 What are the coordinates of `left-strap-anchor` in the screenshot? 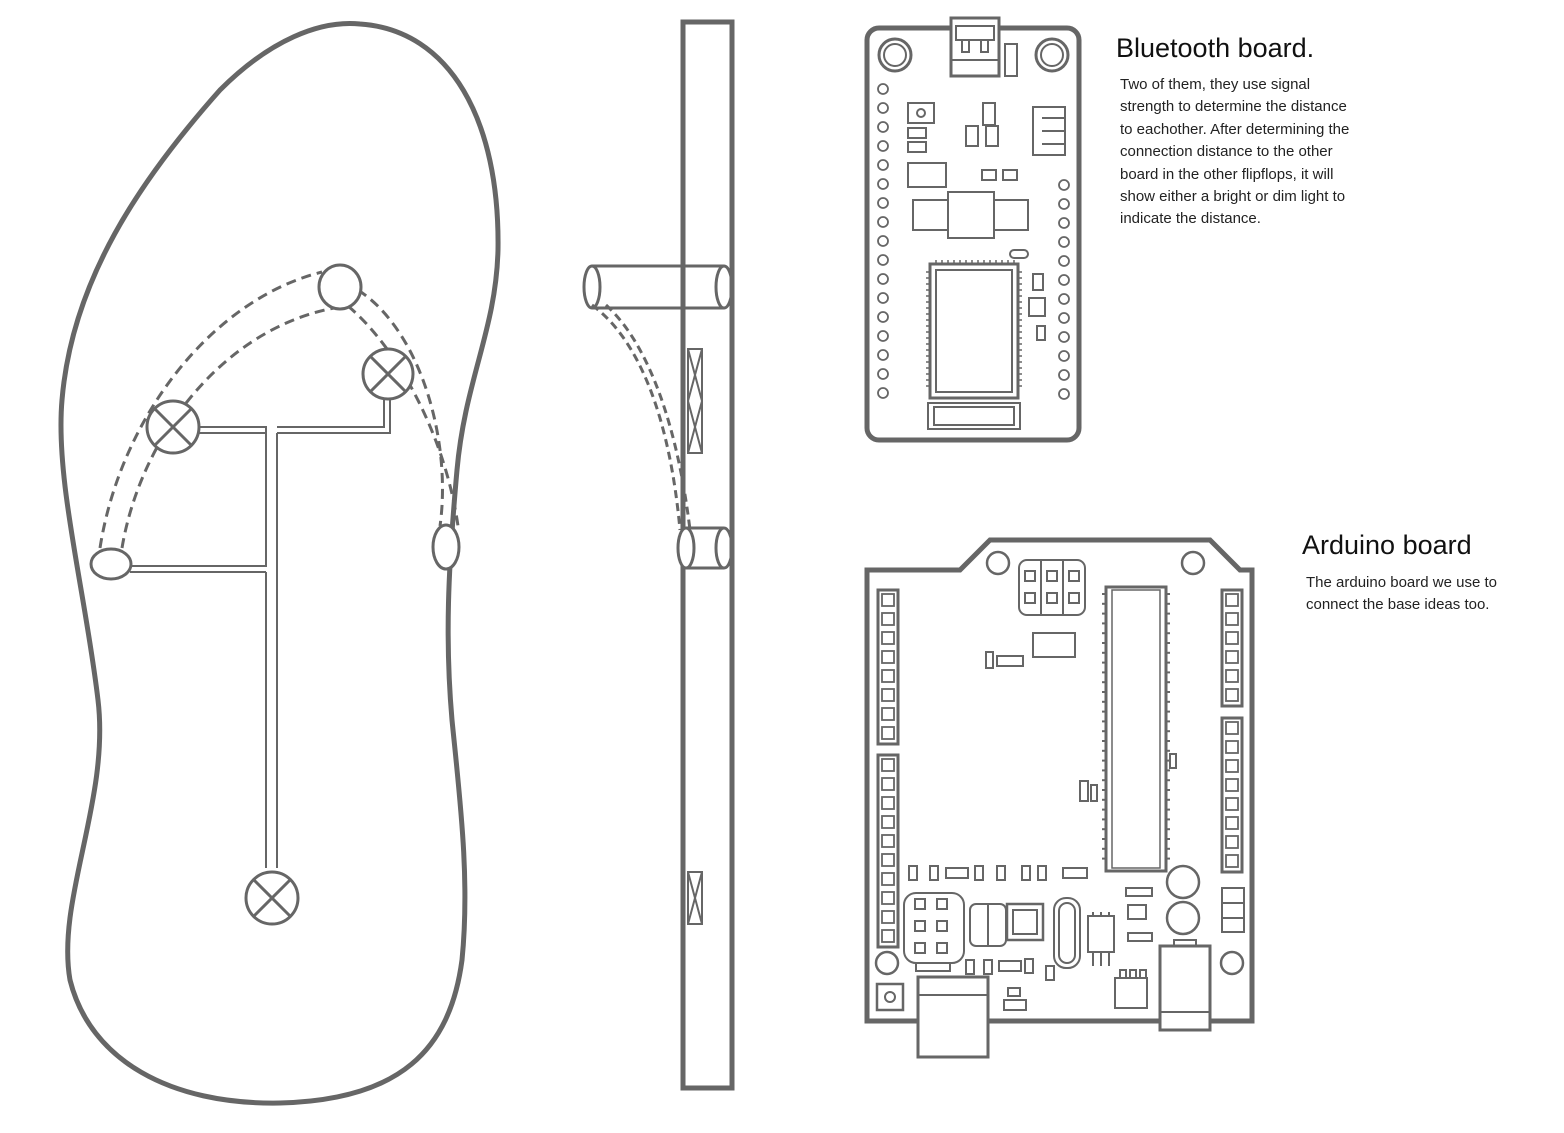 It's located at (111, 564).